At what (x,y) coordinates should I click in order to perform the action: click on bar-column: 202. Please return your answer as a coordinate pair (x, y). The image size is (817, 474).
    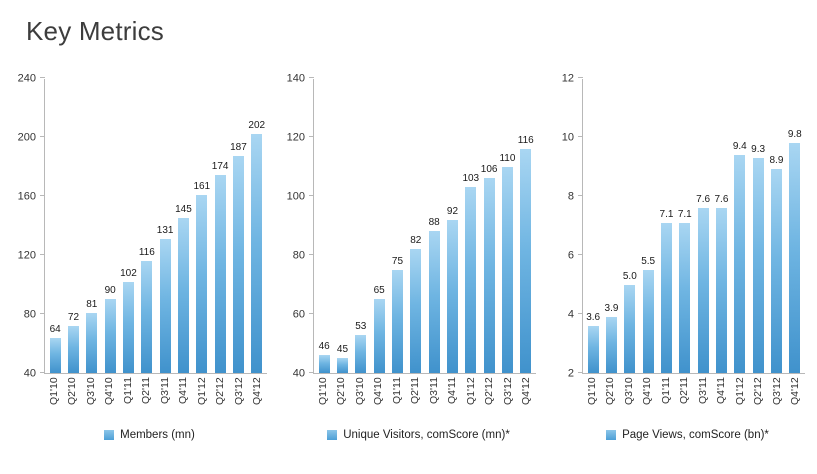
    Looking at the image, I should click on (256, 226).